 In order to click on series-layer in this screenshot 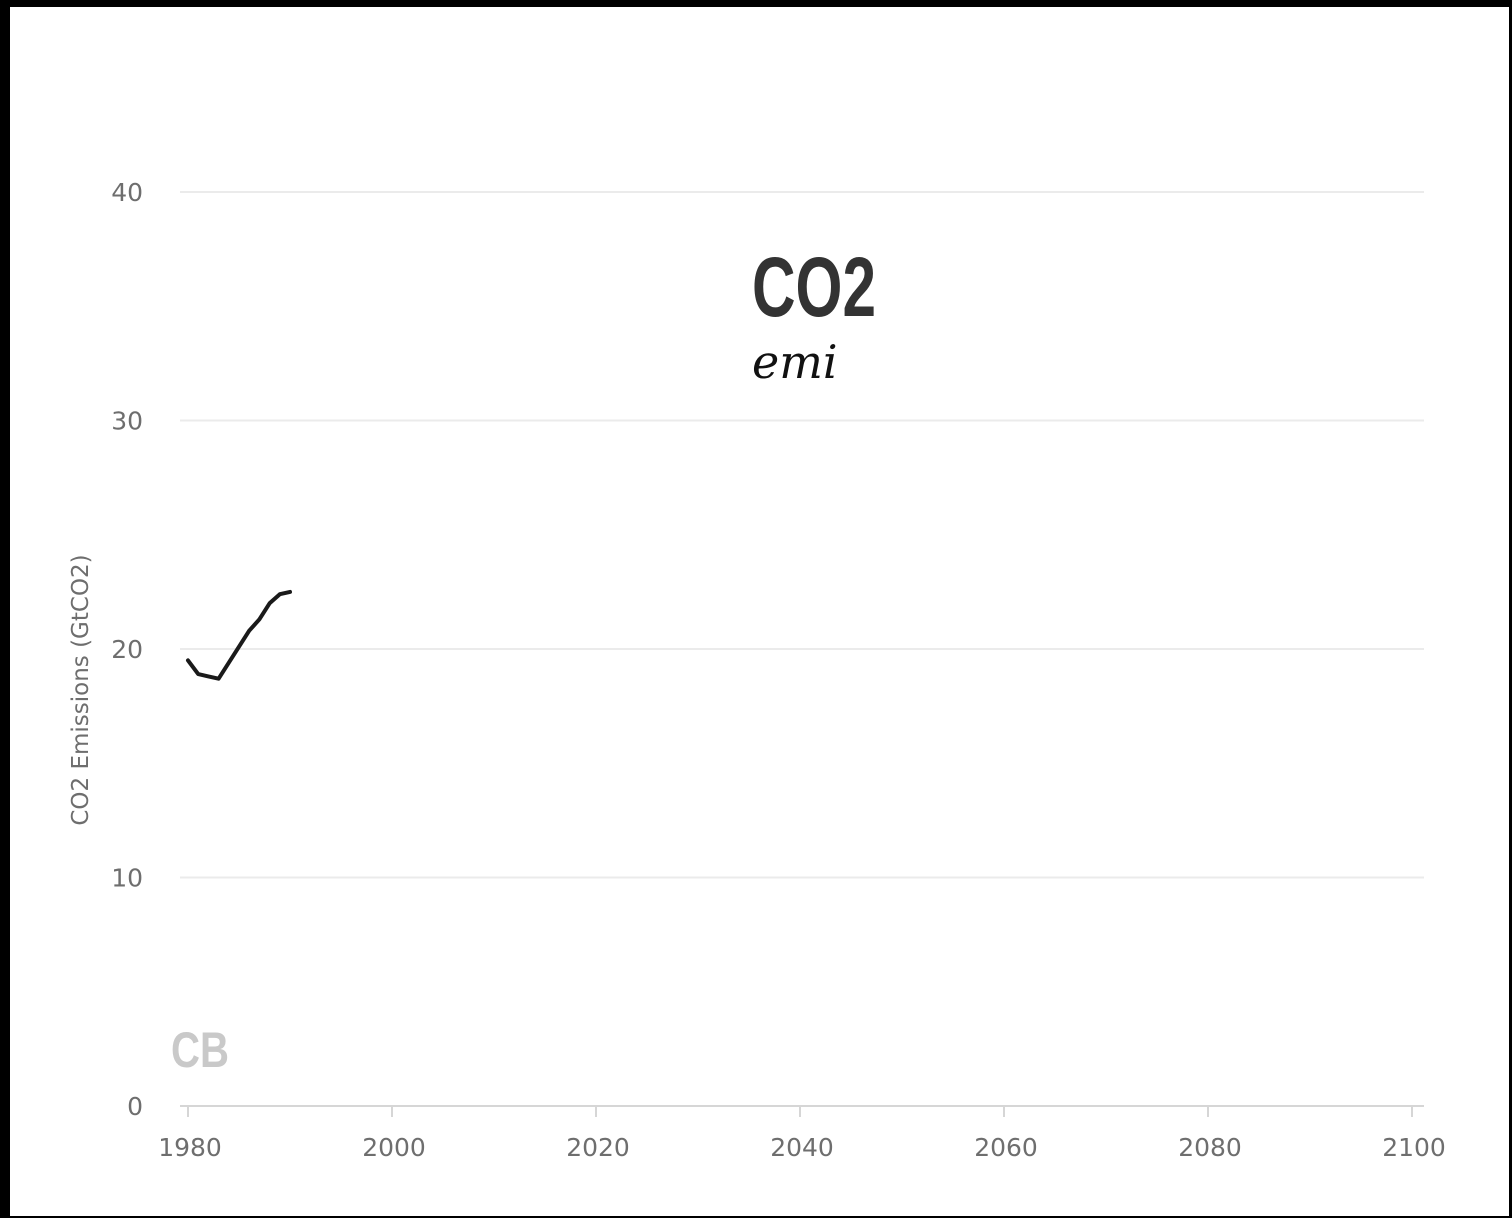, I will do `click(239, 635)`.